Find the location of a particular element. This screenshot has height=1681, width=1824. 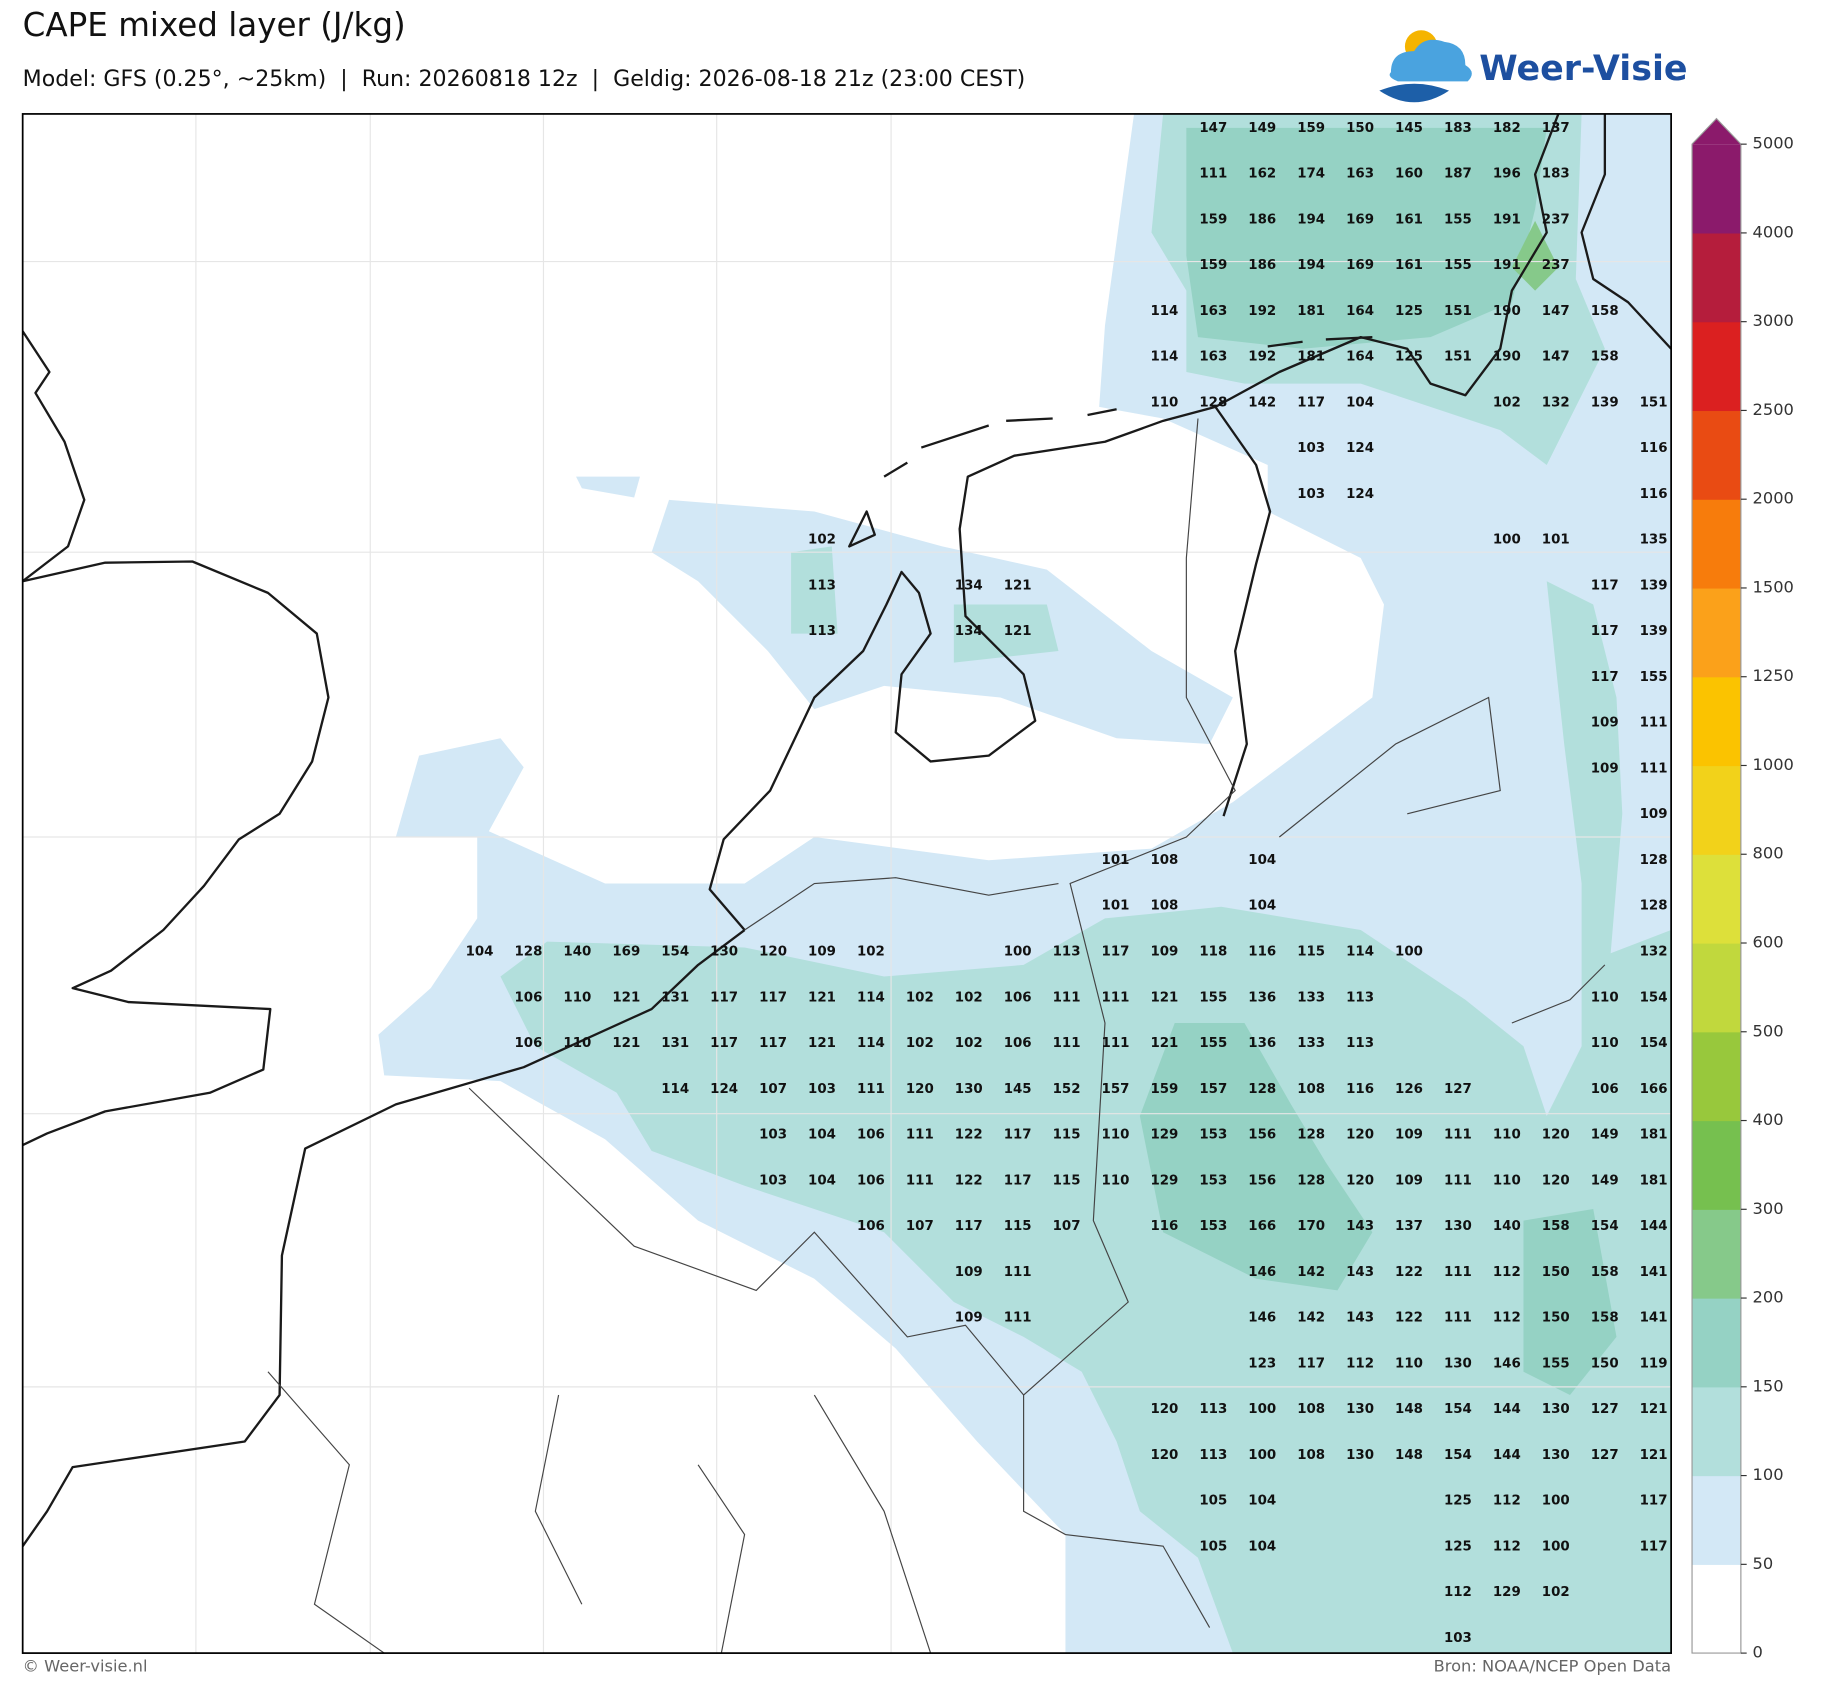

colorbar-tick-label: 1000 is located at coordinates (1773, 764).